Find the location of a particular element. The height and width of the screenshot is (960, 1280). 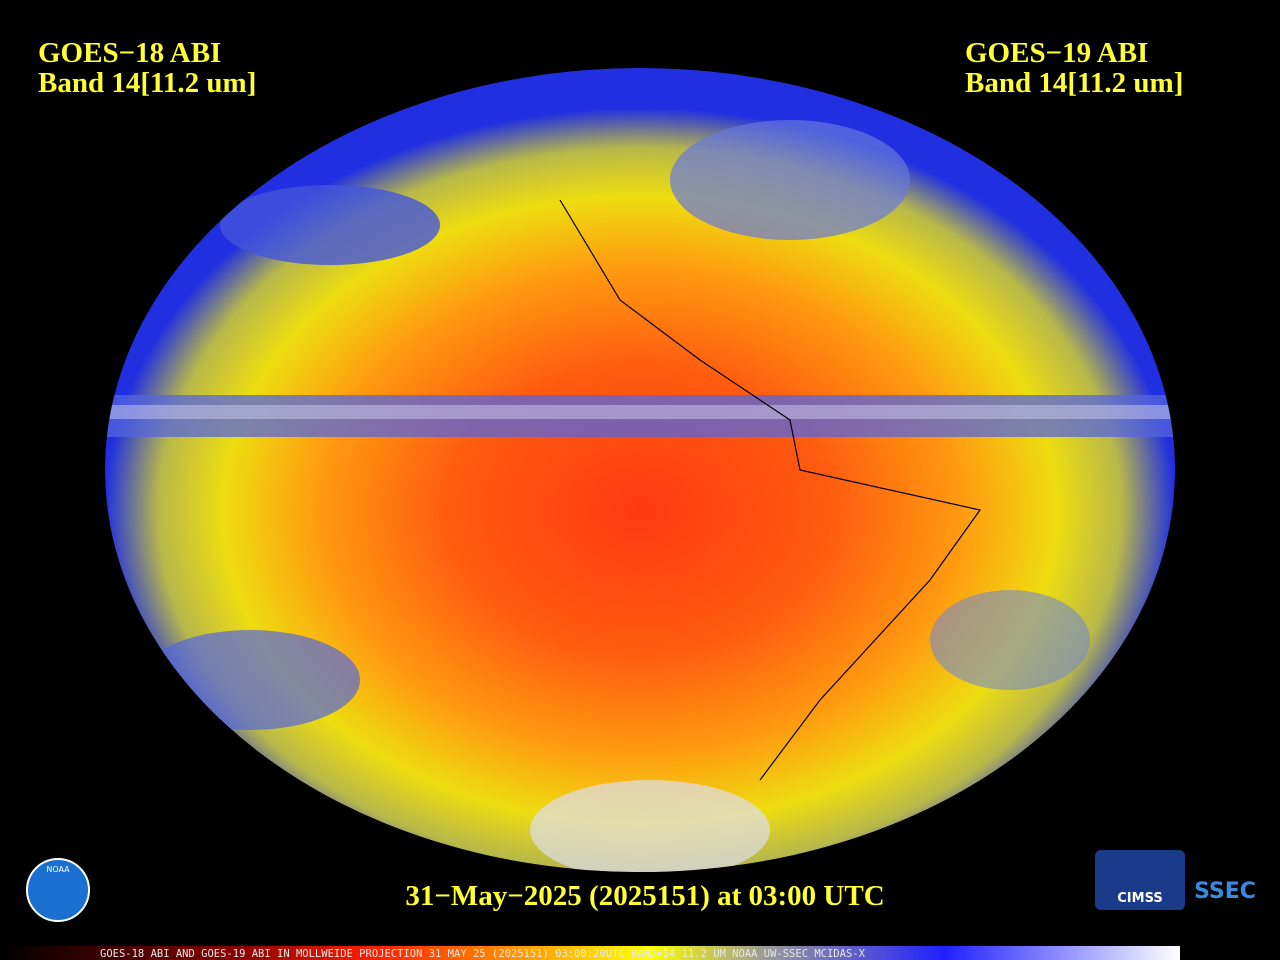

timestamp: 31−May−2025 (2025151) at 03:00 UTC is located at coordinates (644, 896).